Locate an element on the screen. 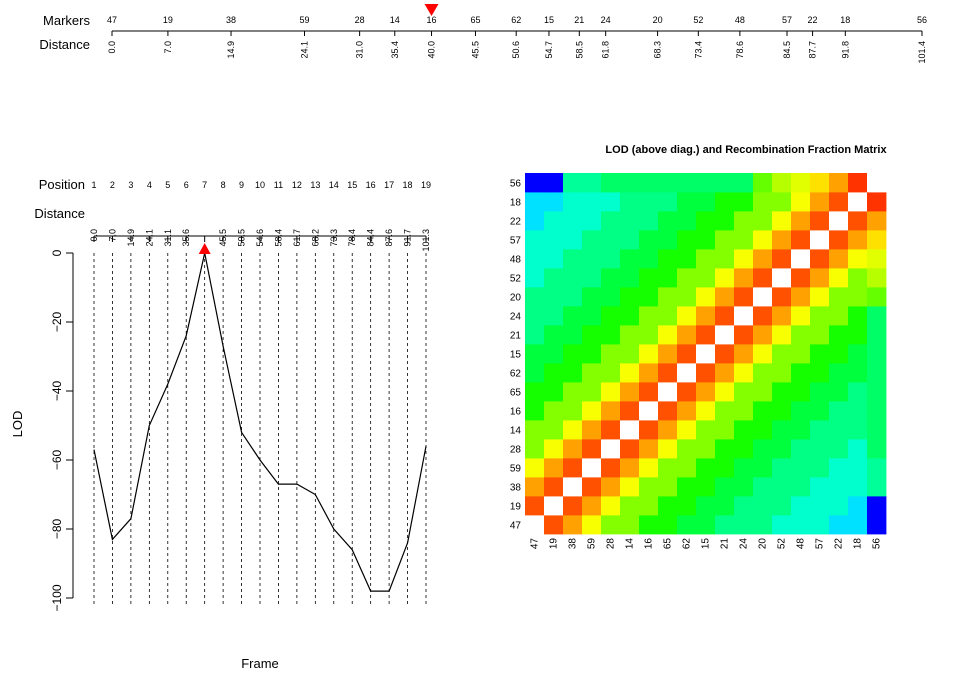 This screenshot has height=677, width=955. marker-distance-label: 58.5 is located at coordinates (579, 50).